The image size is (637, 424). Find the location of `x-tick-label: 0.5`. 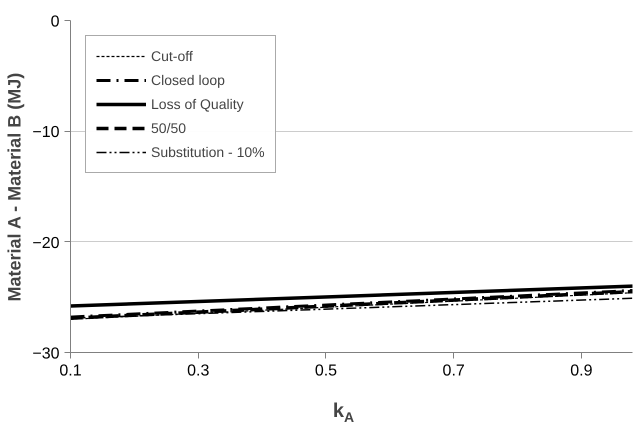

x-tick-label: 0.5 is located at coordinates (326, 371).